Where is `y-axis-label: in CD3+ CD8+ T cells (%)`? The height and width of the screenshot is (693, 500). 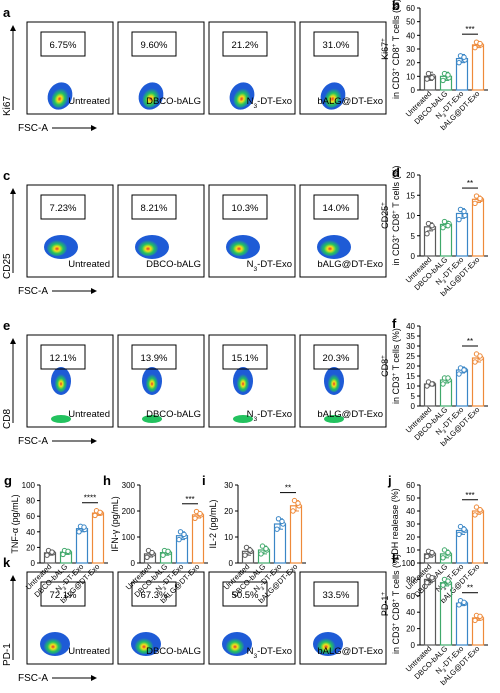
y-axis-label: in CD3+ CD8+ T cells (%) is located at coordinates (396, 604).